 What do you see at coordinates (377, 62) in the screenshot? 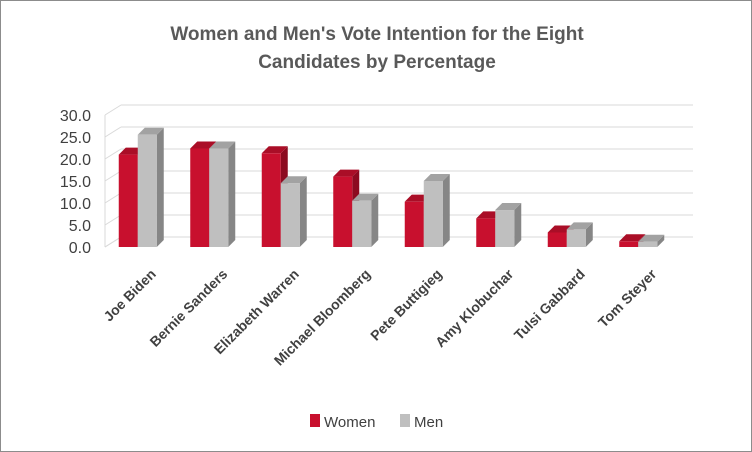
I see `chart-title-line-2: Candidates by Percentage` at bounding box center [377, 62].